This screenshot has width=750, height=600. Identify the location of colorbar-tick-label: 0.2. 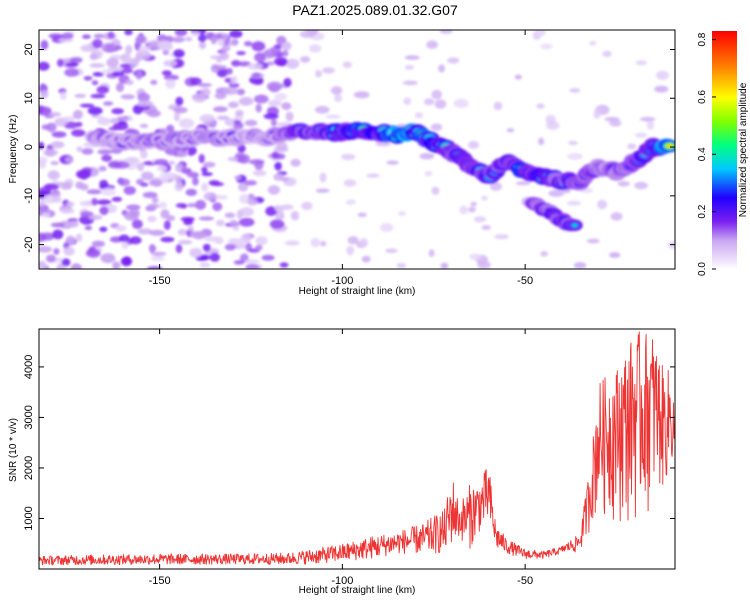
(702, 211).